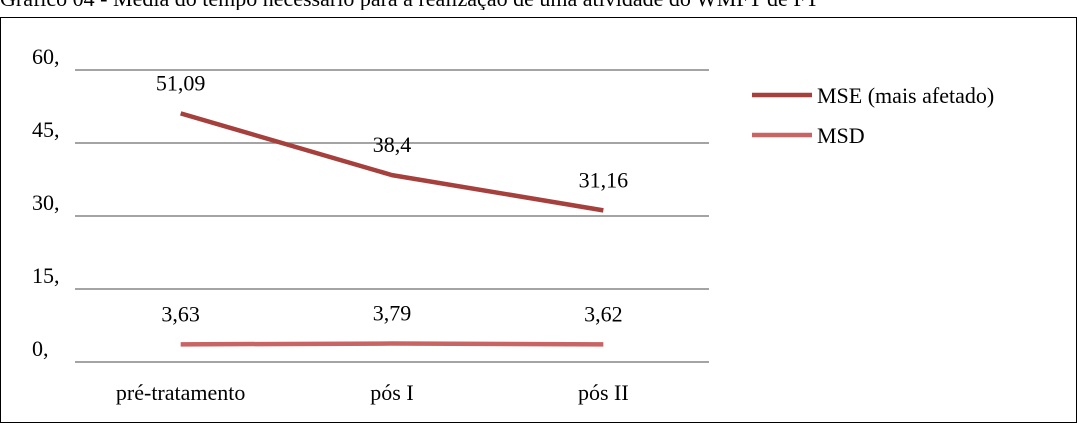 Image resolution: width=1079 pixels, height=423 pixels. I want to click on data-label: 31,16, so click(604, 179).